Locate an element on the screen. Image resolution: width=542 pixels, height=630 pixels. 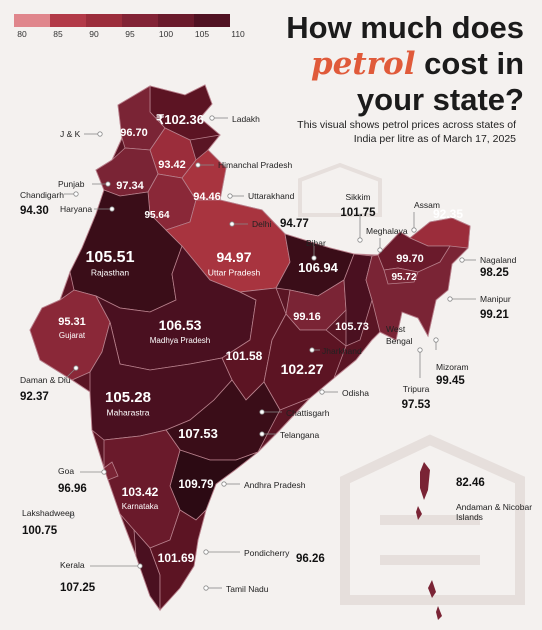
assam-value: 99.70 is located at coordinates (410, 259).